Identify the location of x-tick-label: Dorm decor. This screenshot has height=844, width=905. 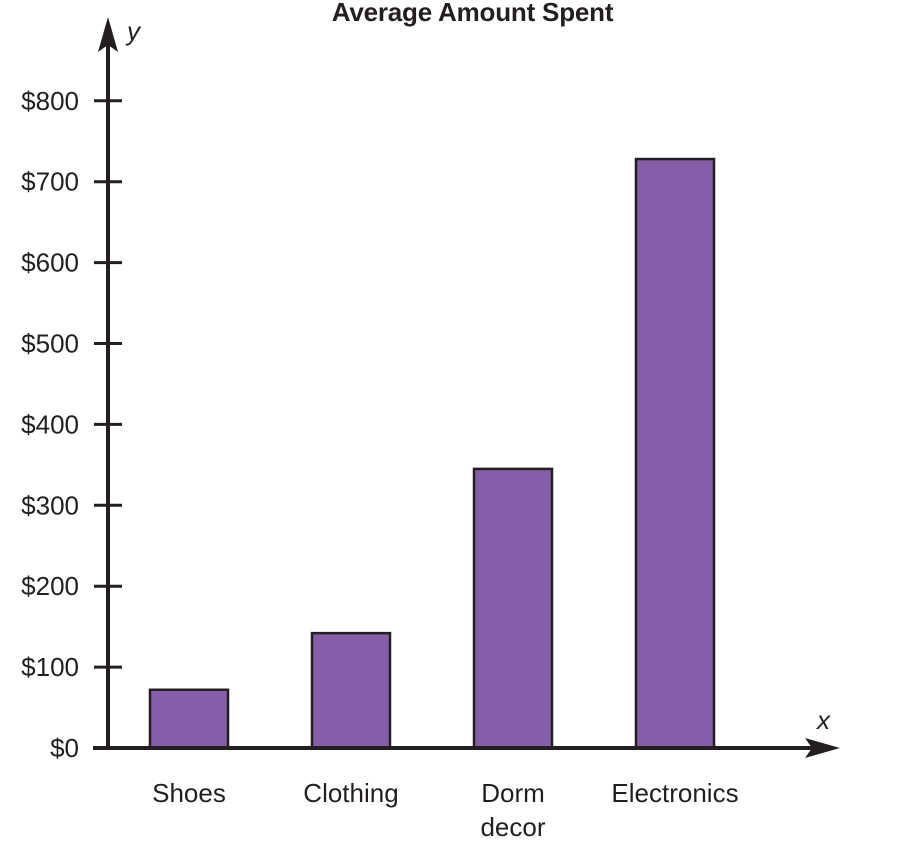
(513, 810).